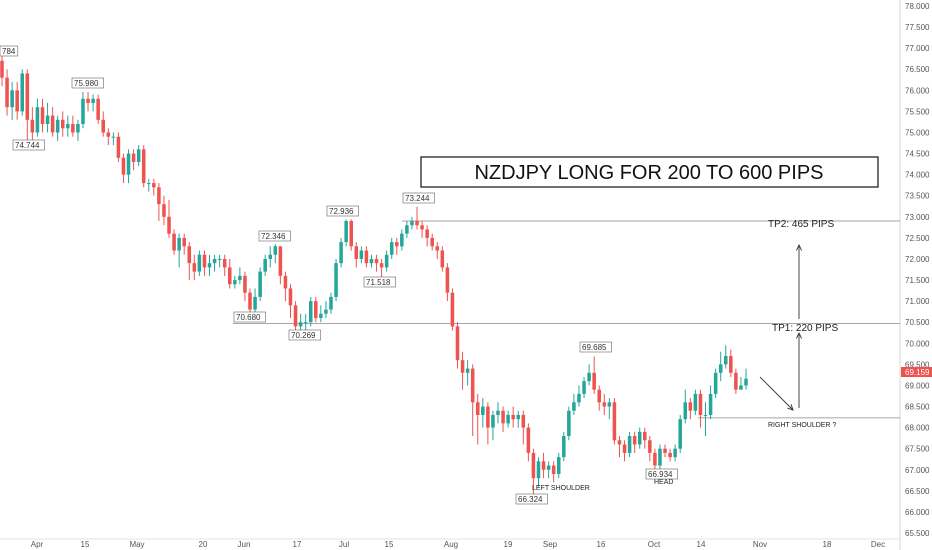 This screenshot has width=932, height=550. Describe the element at coordinates (917, 470) in the screenshot. I see `y-tick-label: 67.000` at that location.